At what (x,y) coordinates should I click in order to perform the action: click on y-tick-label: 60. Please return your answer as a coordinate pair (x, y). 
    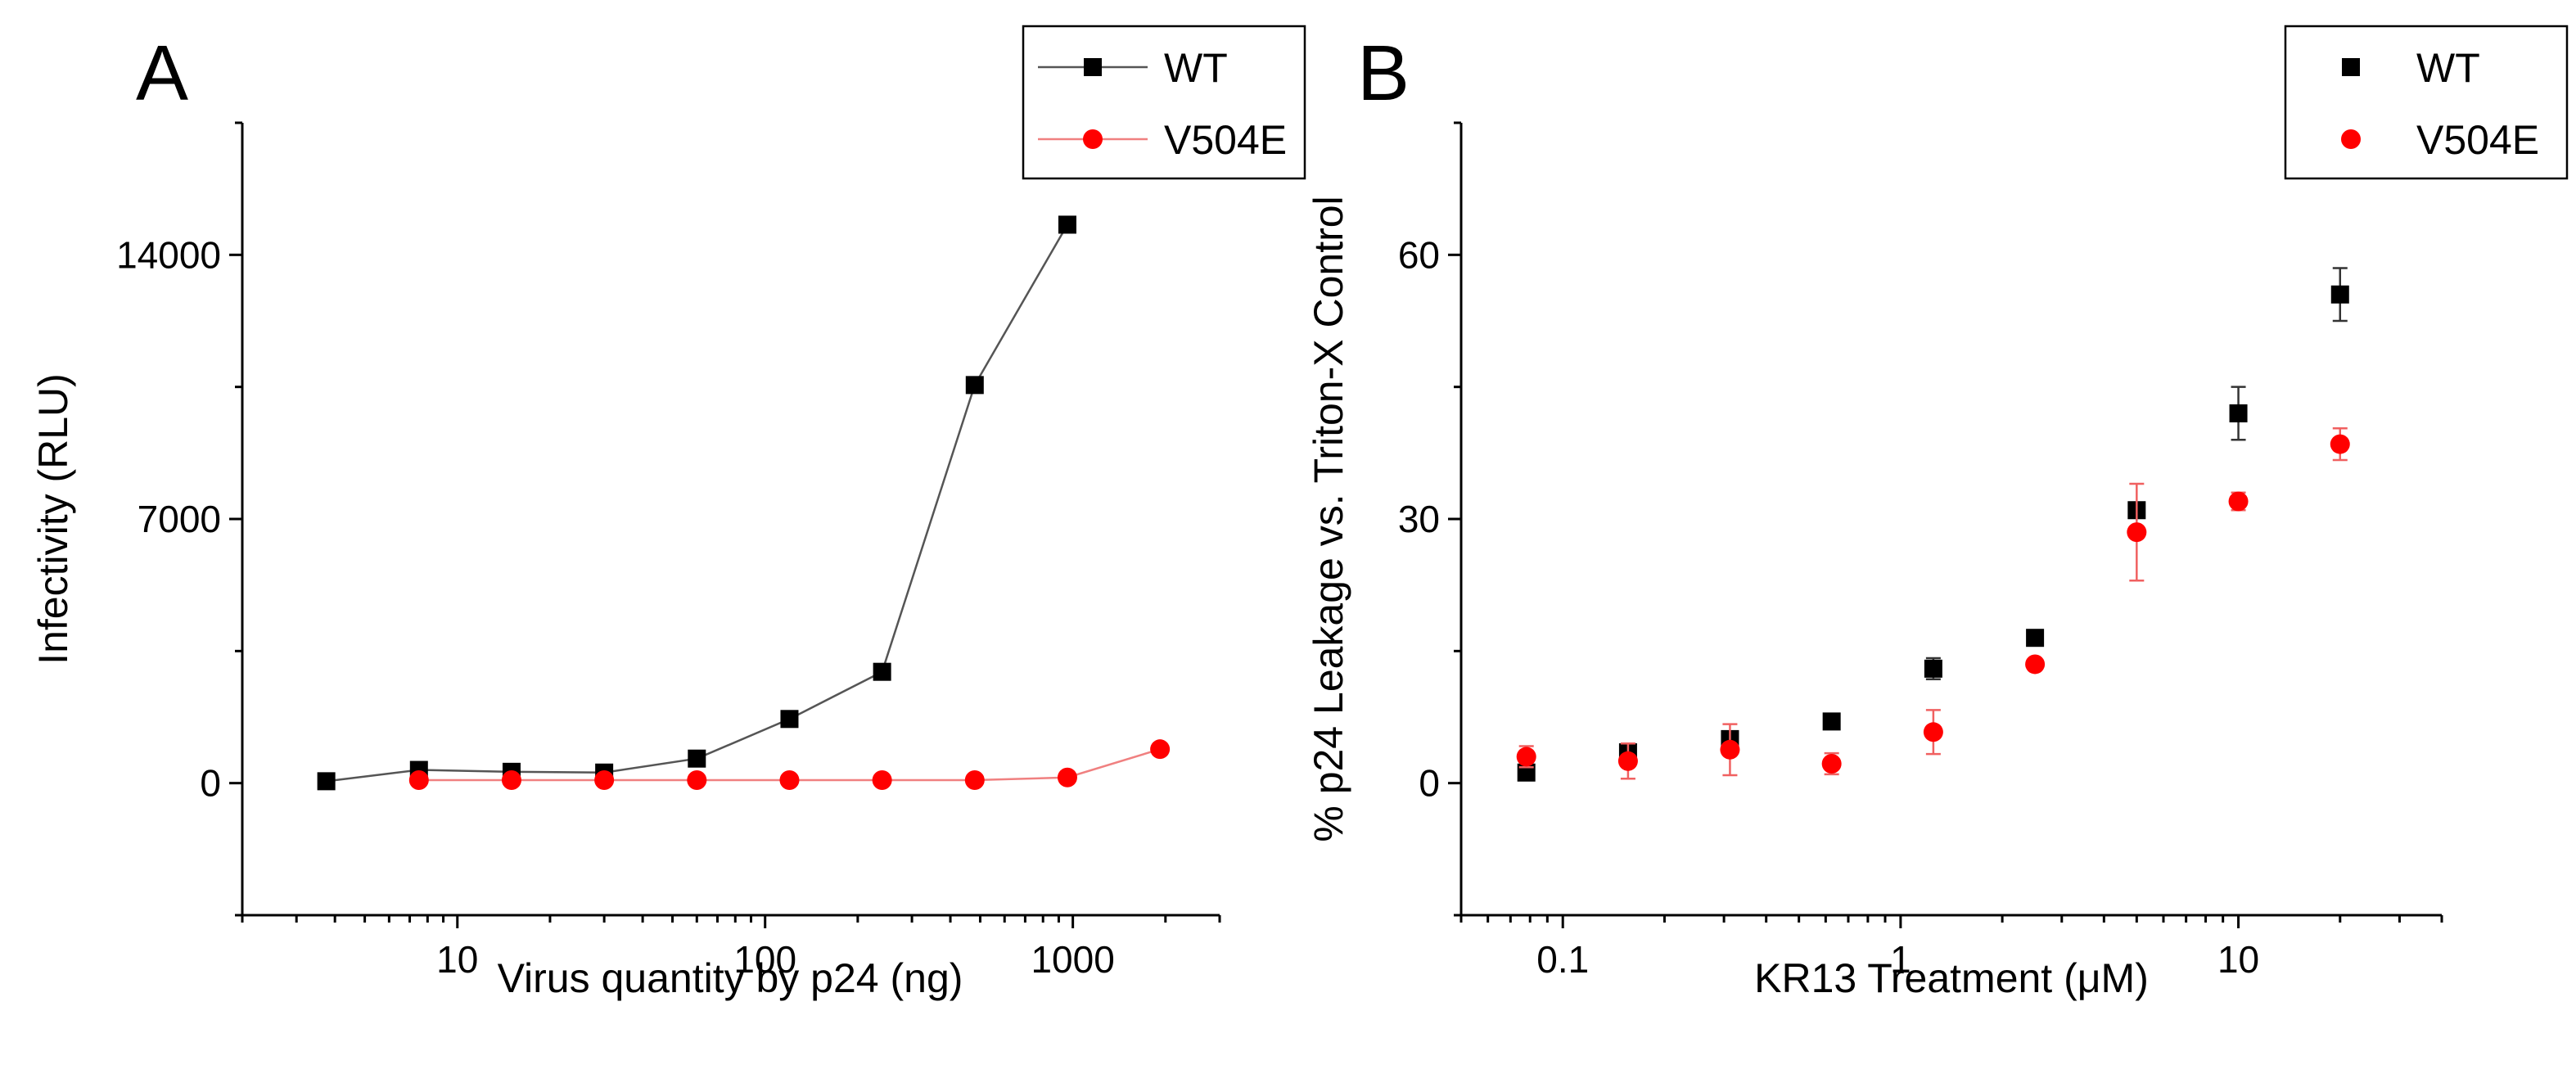
    Looking at the image, I should click on (1419, 254).